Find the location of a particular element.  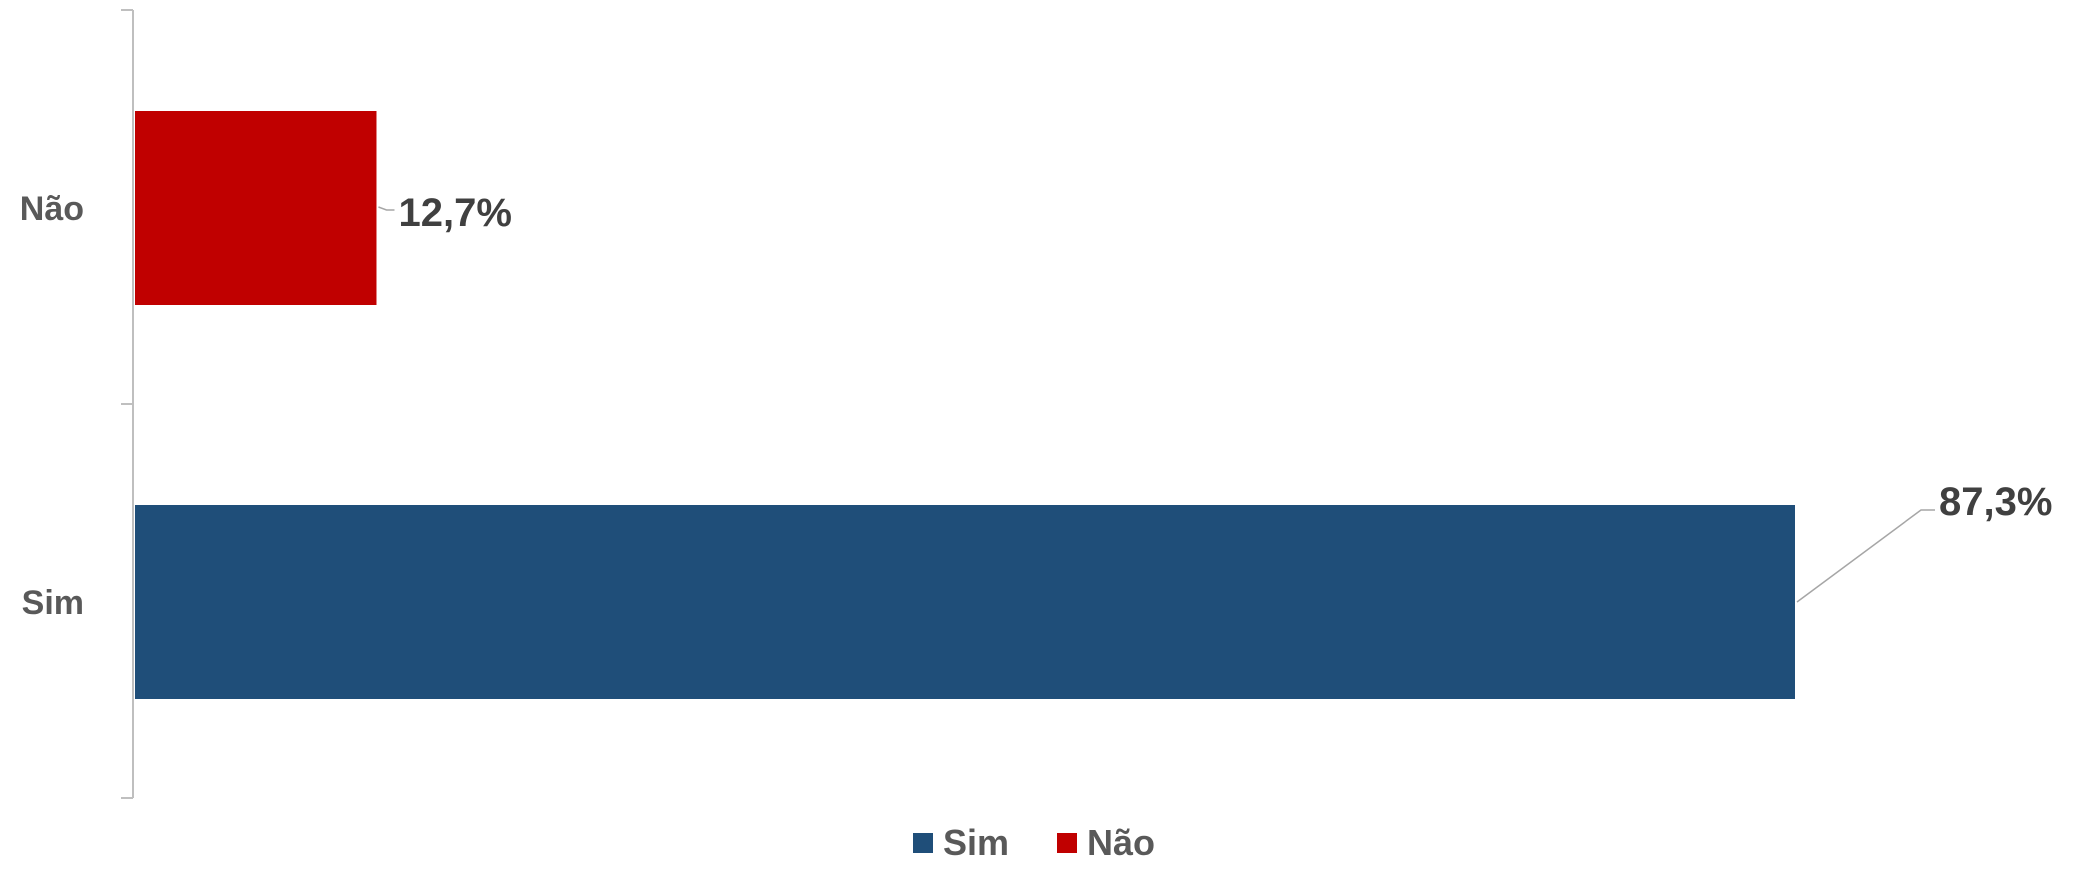

legend-swatch-nao is located at coordinates (1067, 843).